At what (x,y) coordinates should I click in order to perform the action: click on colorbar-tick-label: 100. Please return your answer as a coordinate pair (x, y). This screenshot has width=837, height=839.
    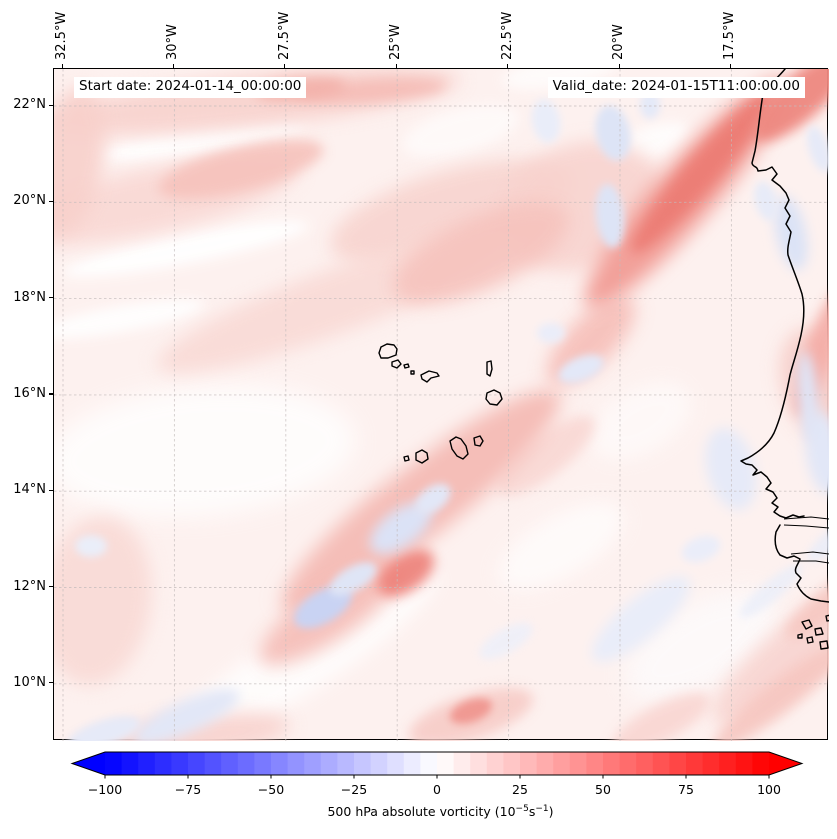
    Looking at the image, I should click on (769, 789).